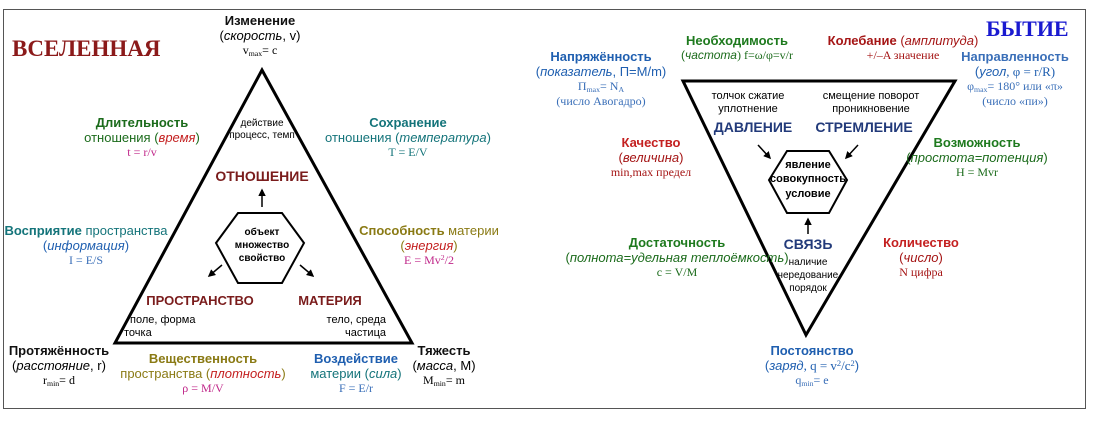 The width and height of the screenshot is (1094, 424). What do you see at coordinates (1027, 28) in the screenshot?
I see `being-title: БЫТИЕ` at bounding box center [1027, 28].